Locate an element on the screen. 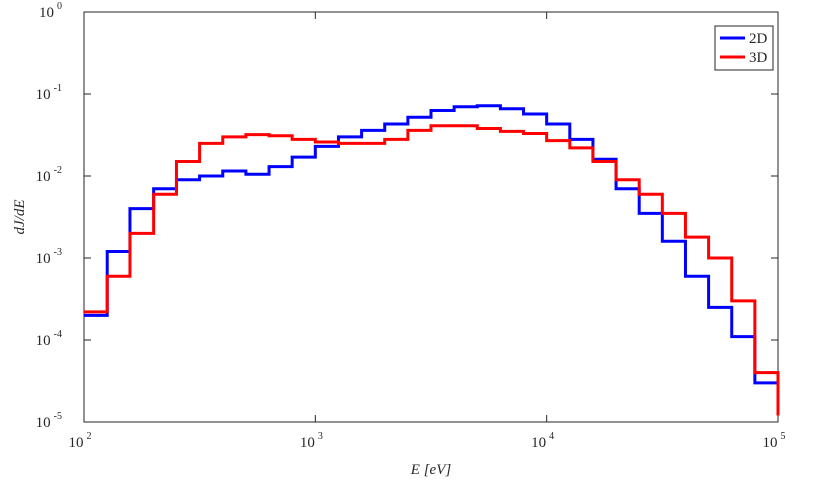 The image size is (830, 483). tick-label: 10 4 is located at coordinates (542, 441).